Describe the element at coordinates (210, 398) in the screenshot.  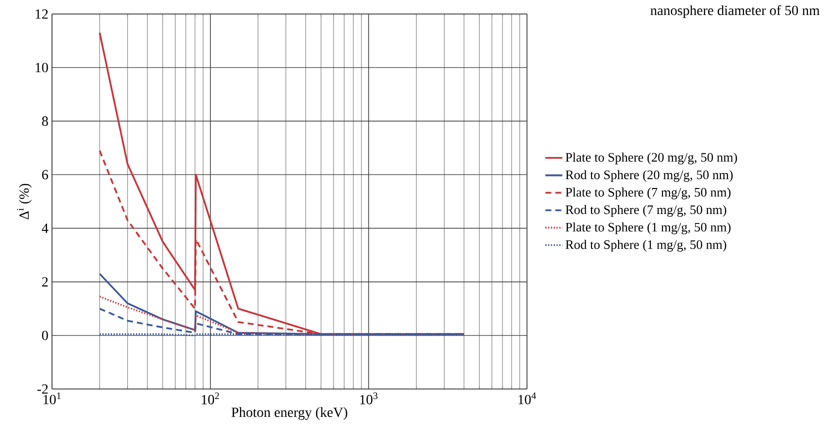
I see `x-tick-label: 10$^{2}$` at that location.